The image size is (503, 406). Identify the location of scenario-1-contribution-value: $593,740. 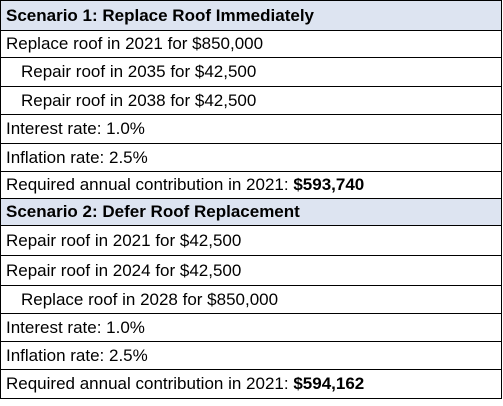
(329, 184).